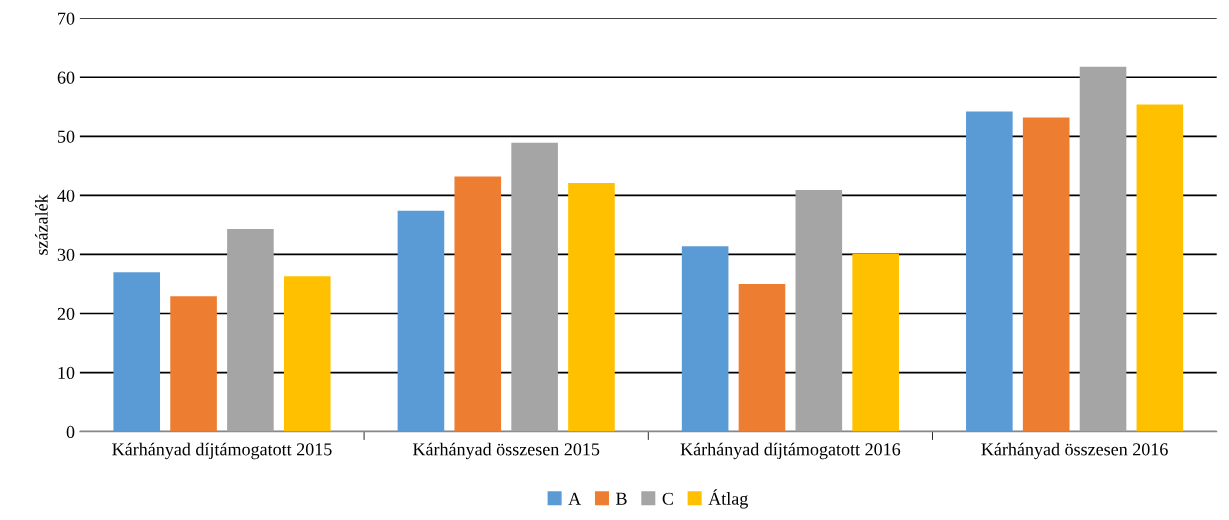 This screenshot has height=520, width=1229. I want to click on legend-label: A, so click(575, 498).